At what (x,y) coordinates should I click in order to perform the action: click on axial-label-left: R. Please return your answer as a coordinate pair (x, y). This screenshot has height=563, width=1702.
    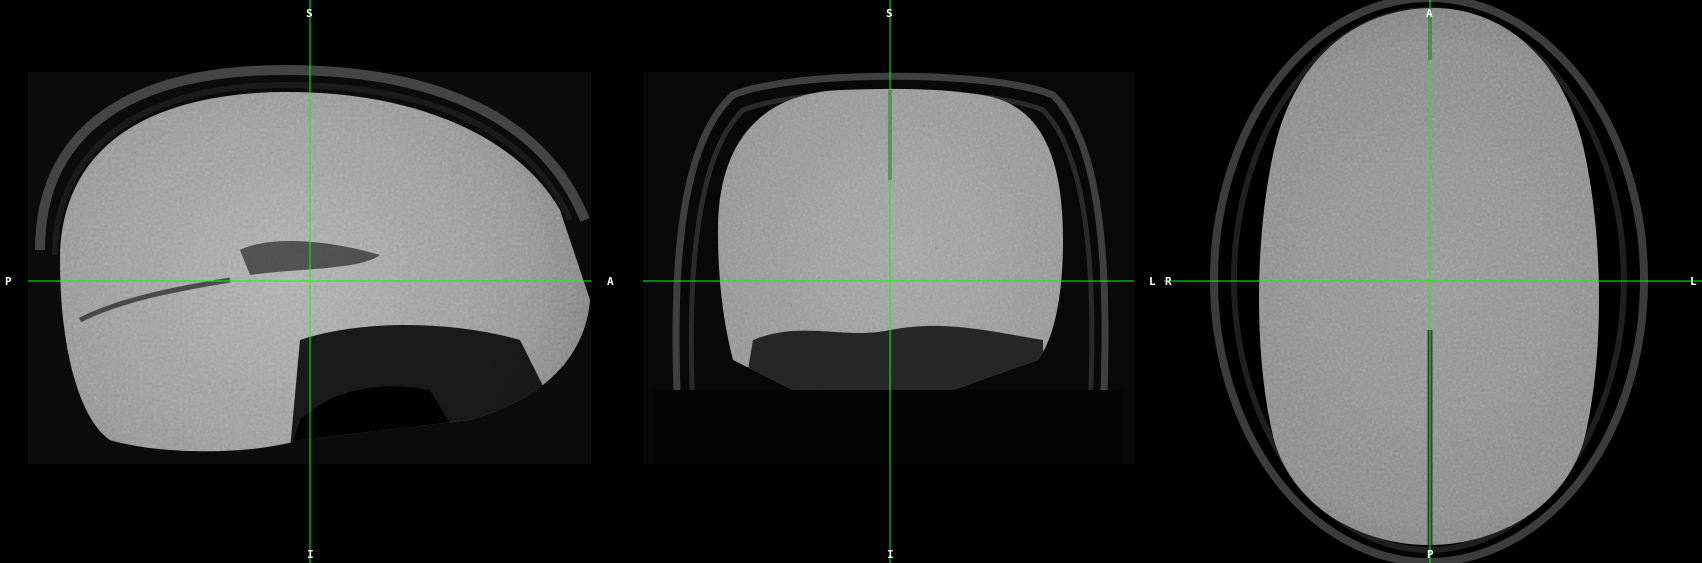
    Looking at the image, I should click on (1168, 281).